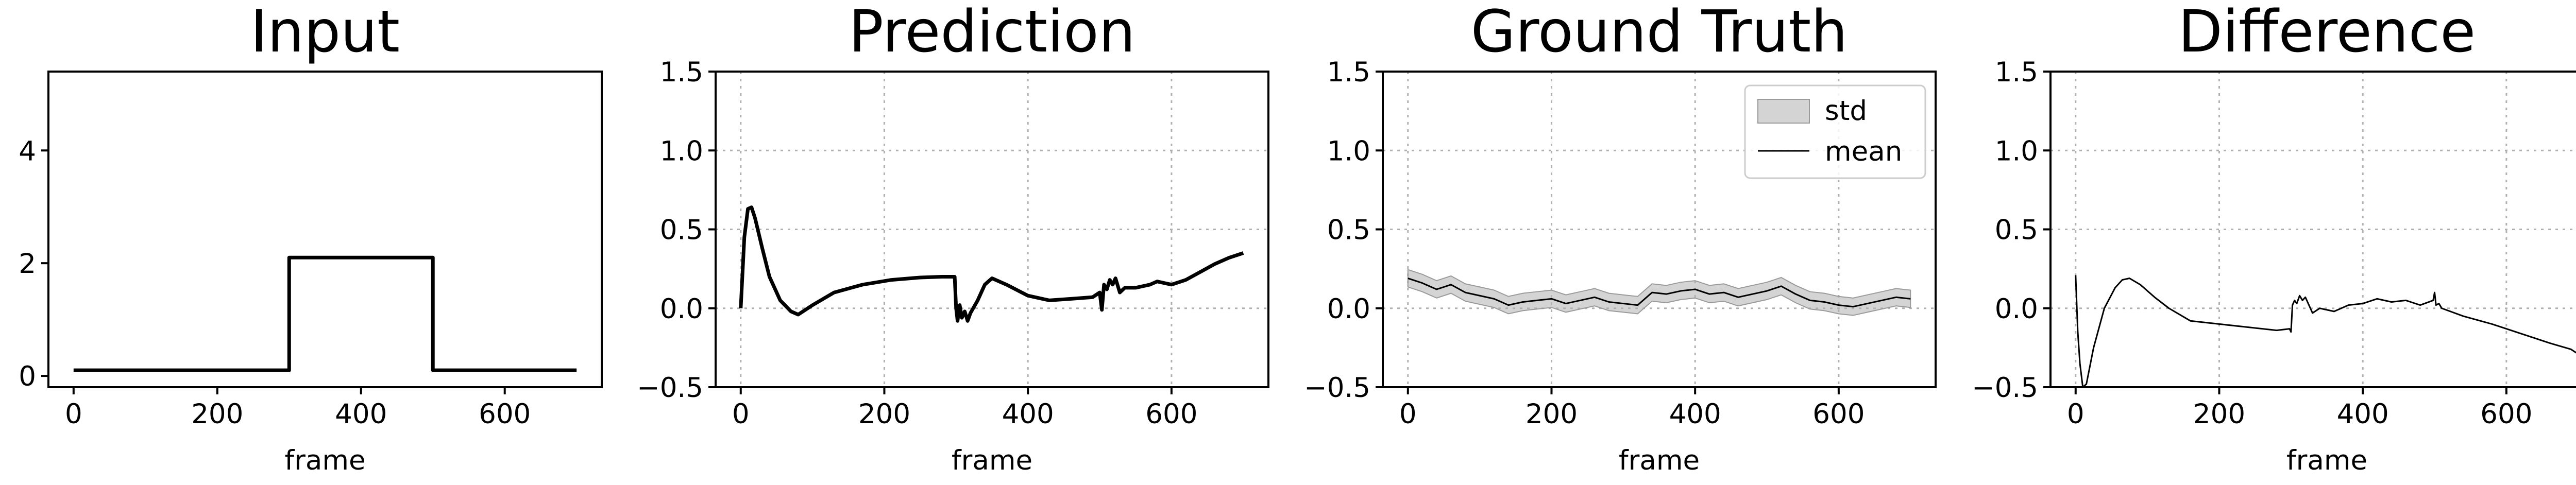 Image resolution: width=2576 pixels, height=485 pixels. Describe the element at coordinates (2327, 32) in the screenshot. I see `subplot-title: Difference` at that location.